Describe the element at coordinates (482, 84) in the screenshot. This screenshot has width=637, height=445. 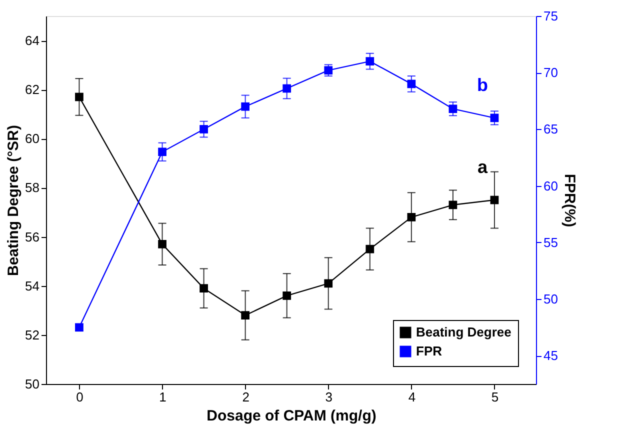
I see `annotation: b` at that location.